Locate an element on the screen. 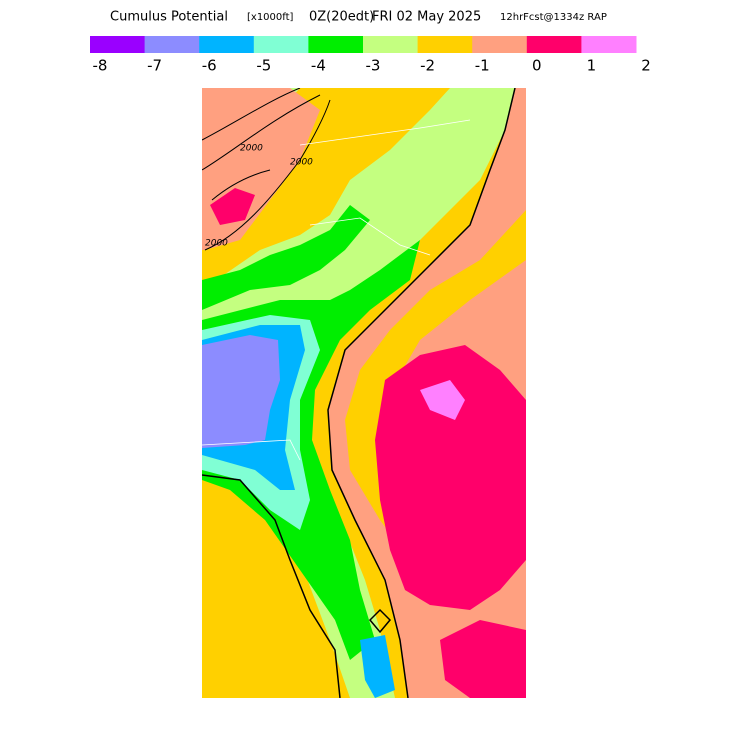  field-magenta-sea is located at coordinates (450, 477).